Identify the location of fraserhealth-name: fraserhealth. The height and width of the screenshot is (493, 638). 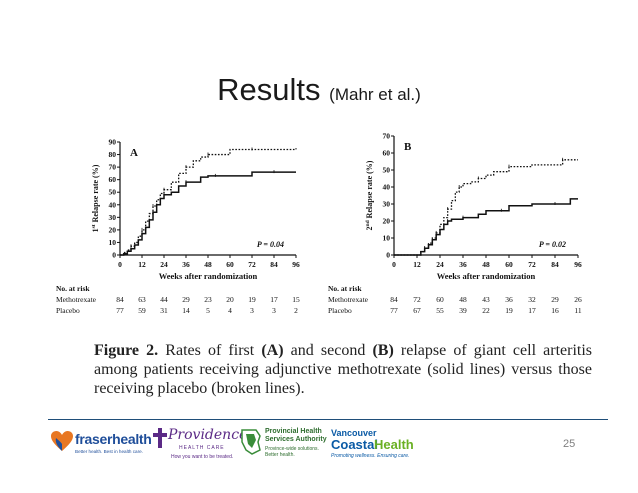
(113, 439).